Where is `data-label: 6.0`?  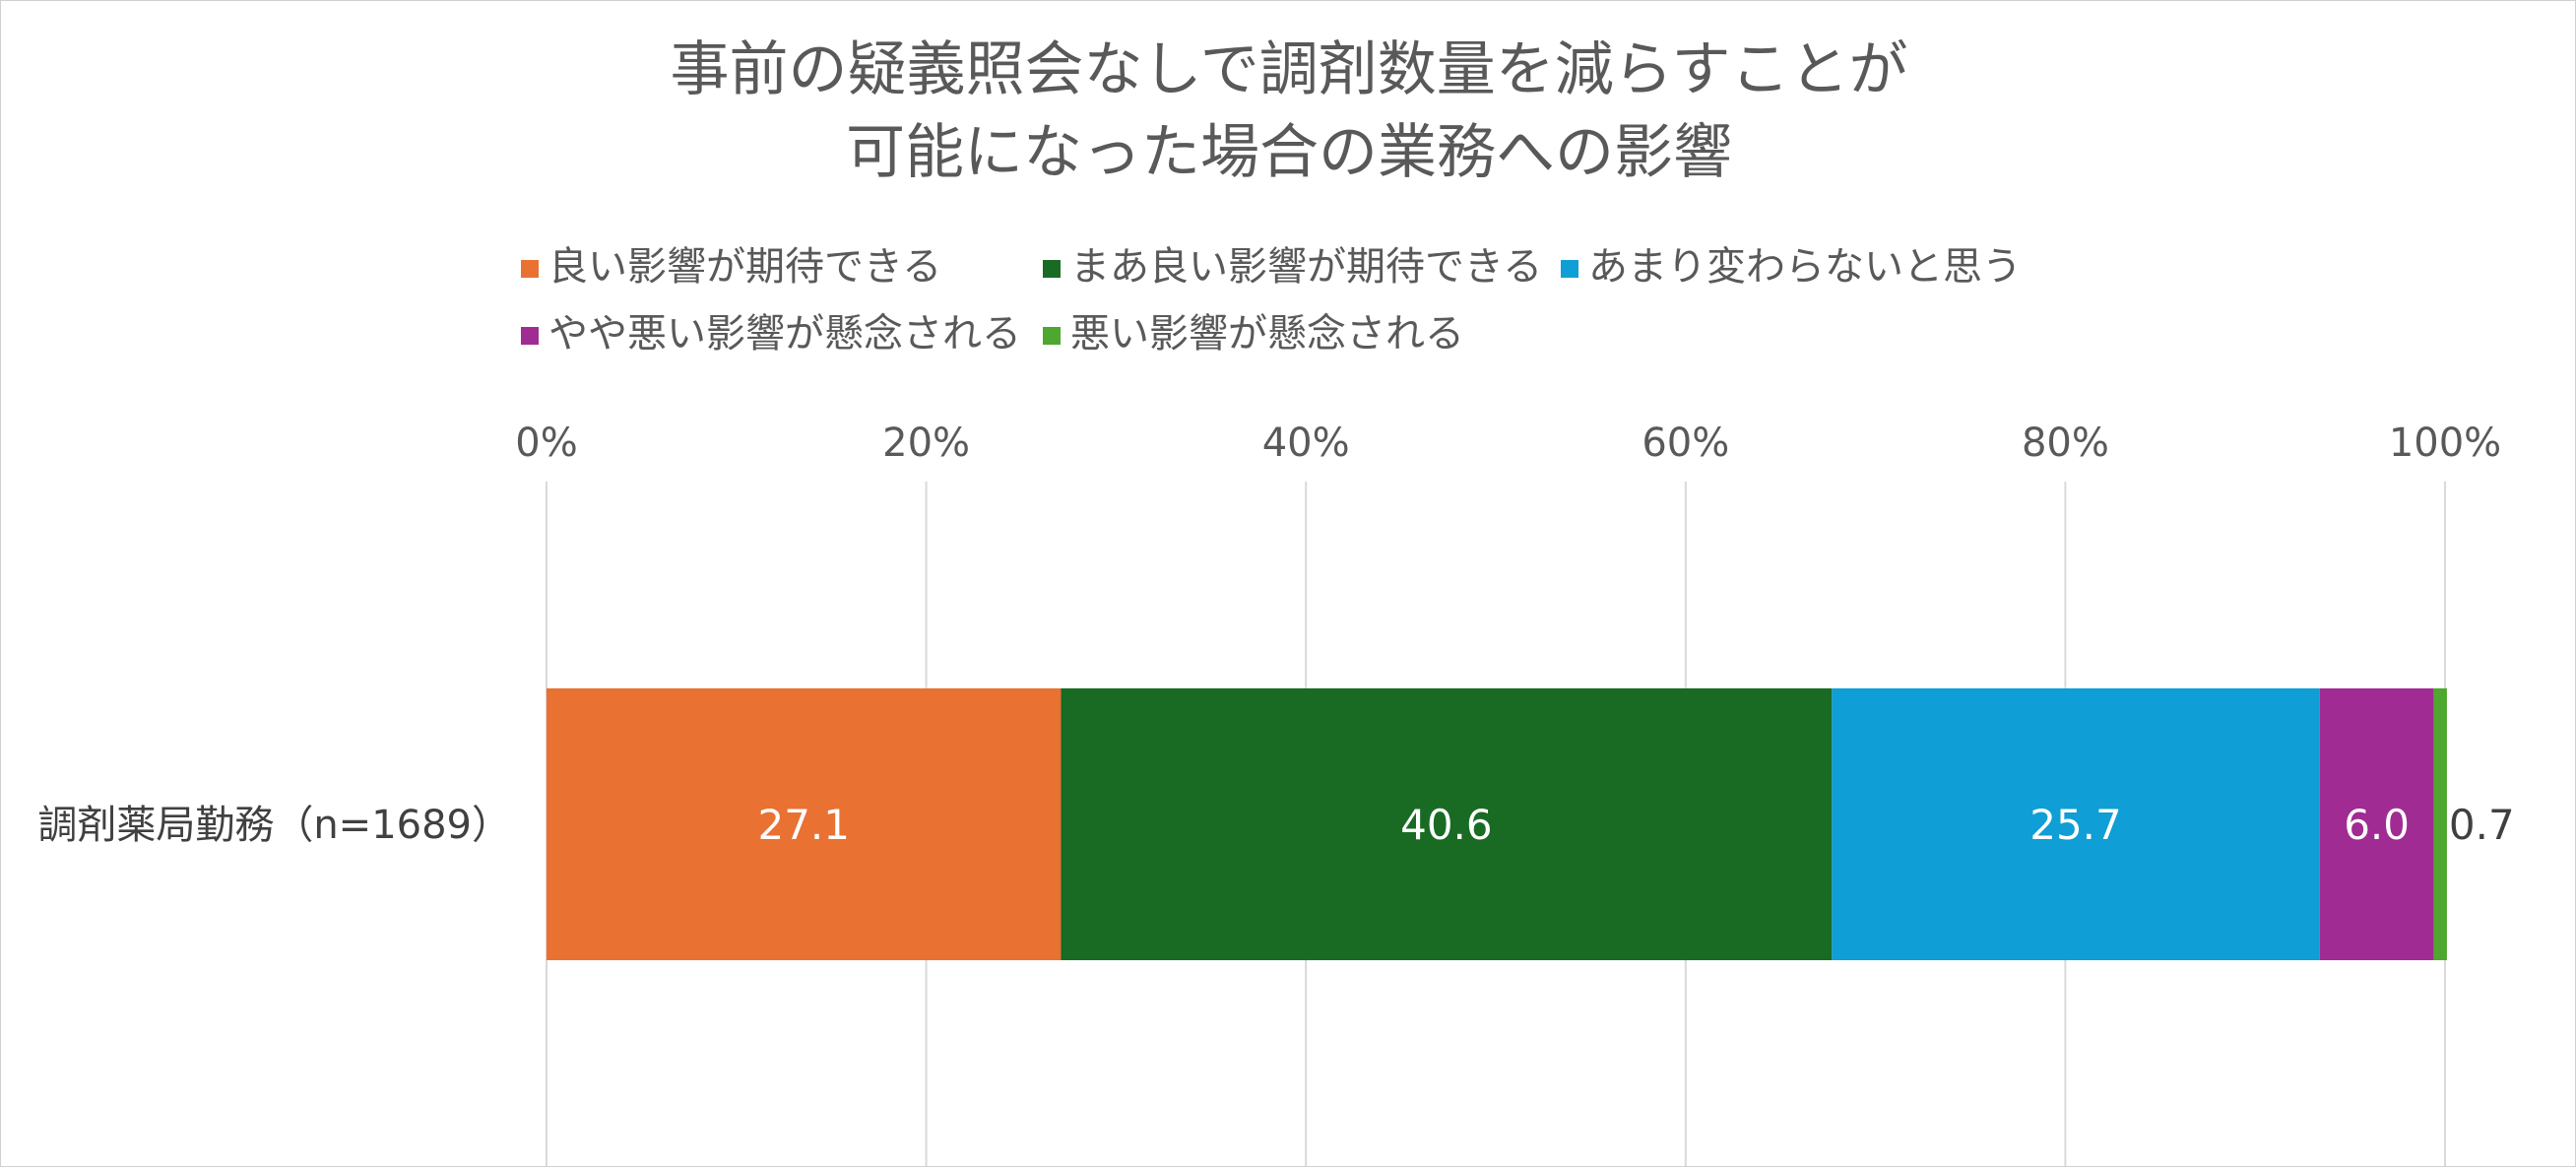 data-label: 6.0 is located at coordinates (2377, 825).